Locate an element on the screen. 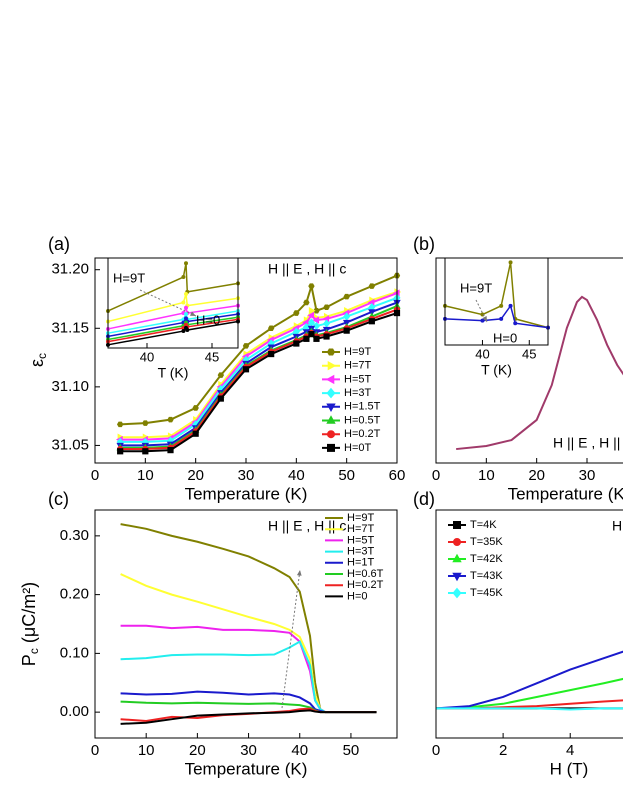 The image size is (623, 806). legend-label: H=1T is located at coordinates (360, 563).